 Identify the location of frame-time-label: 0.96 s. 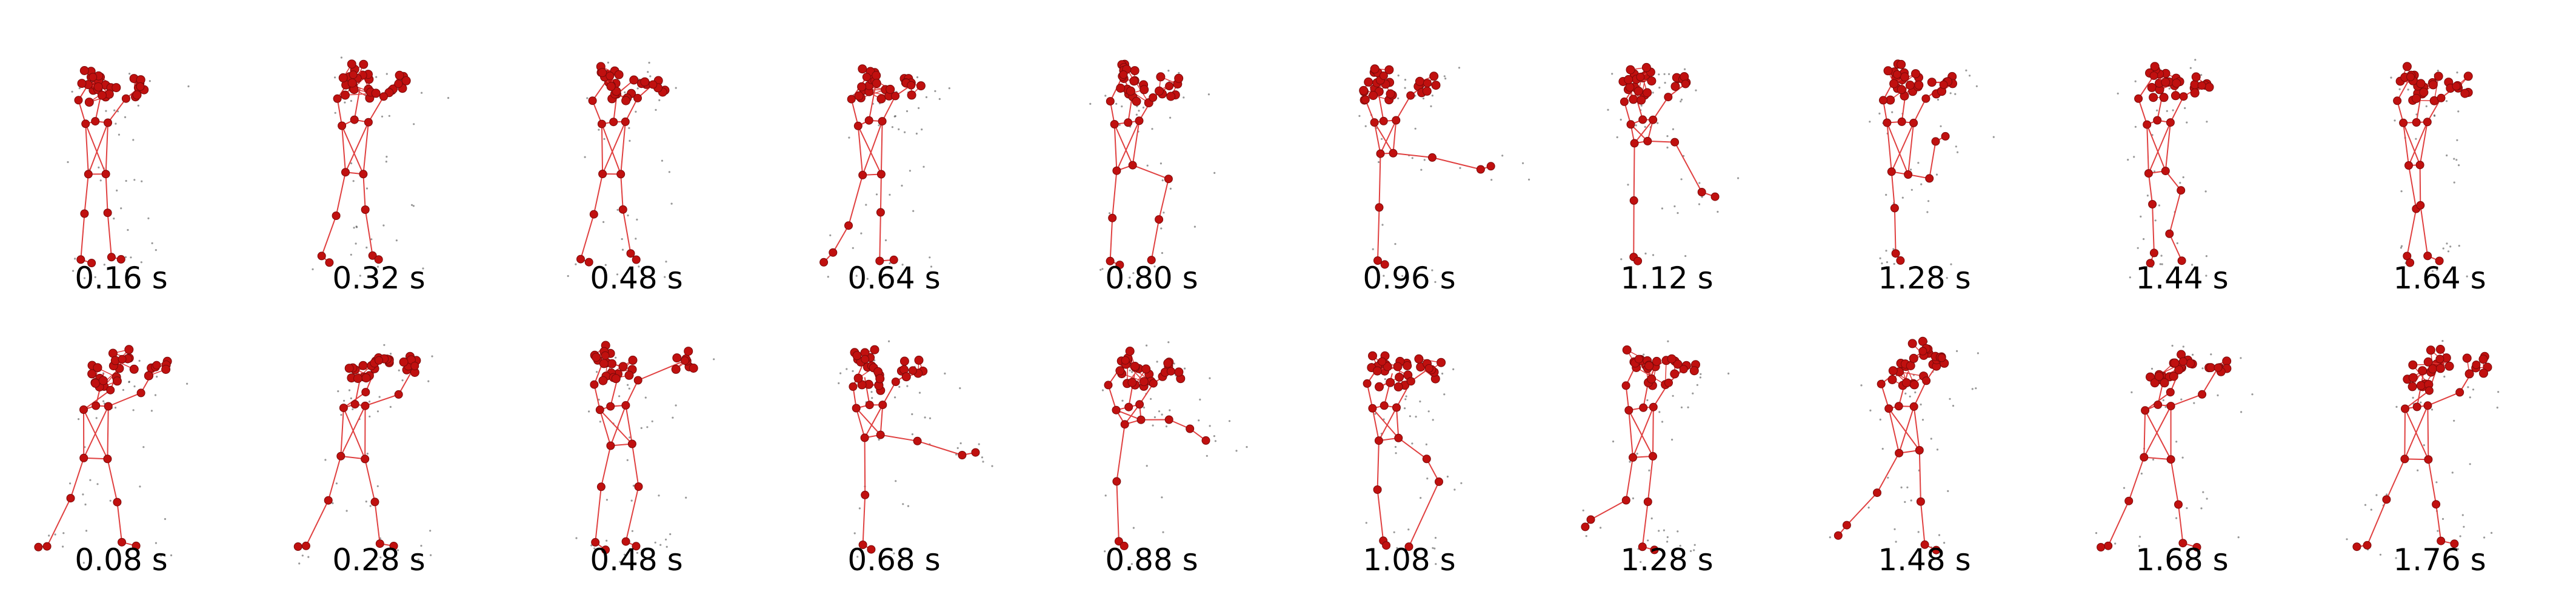
(1409, 278).